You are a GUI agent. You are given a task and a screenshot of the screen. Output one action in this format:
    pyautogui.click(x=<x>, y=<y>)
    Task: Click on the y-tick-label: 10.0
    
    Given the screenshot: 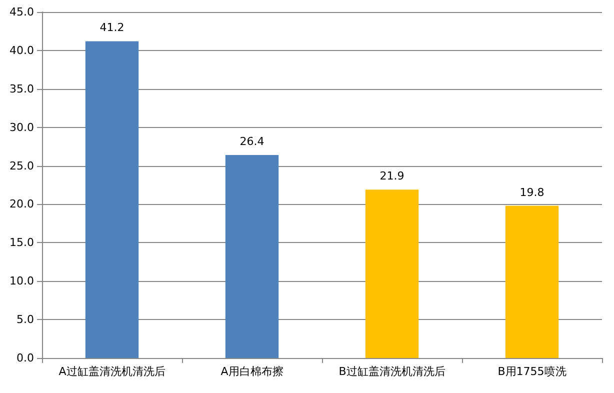 What is the action you would take?
    pyautogui.click(x=22, y=281)
    